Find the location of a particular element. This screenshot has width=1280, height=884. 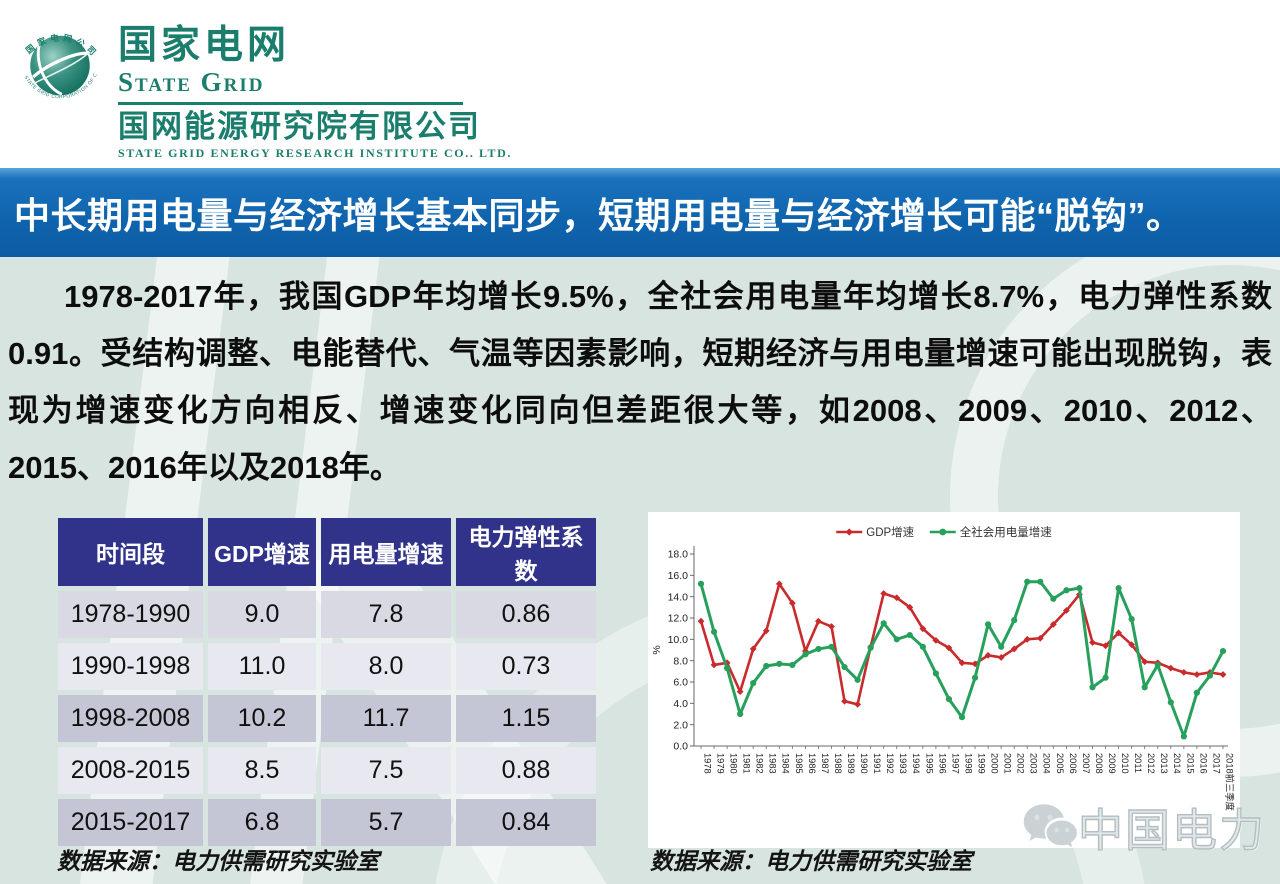

logo-name-cn: 国家电网 is located at coordinates (204, 45).